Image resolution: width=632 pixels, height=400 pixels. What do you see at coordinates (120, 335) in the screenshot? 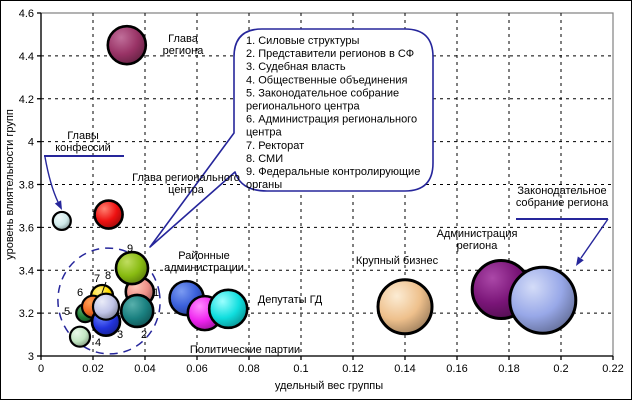
I see `bubble-number-3: 3` at bounding box center [120, 335].